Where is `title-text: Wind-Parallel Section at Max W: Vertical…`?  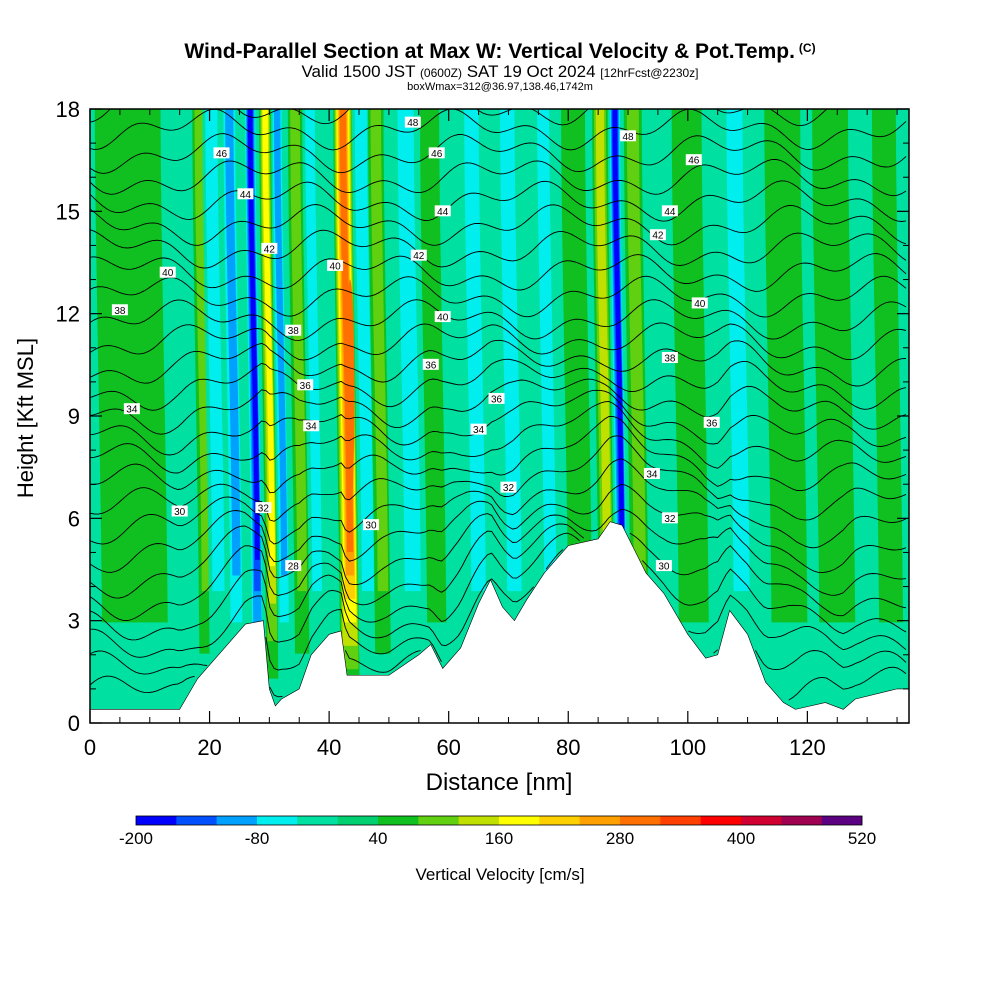
title-text: Wind-Parallel Section at Max W: Vertical… is located at coordinates (489, 51).